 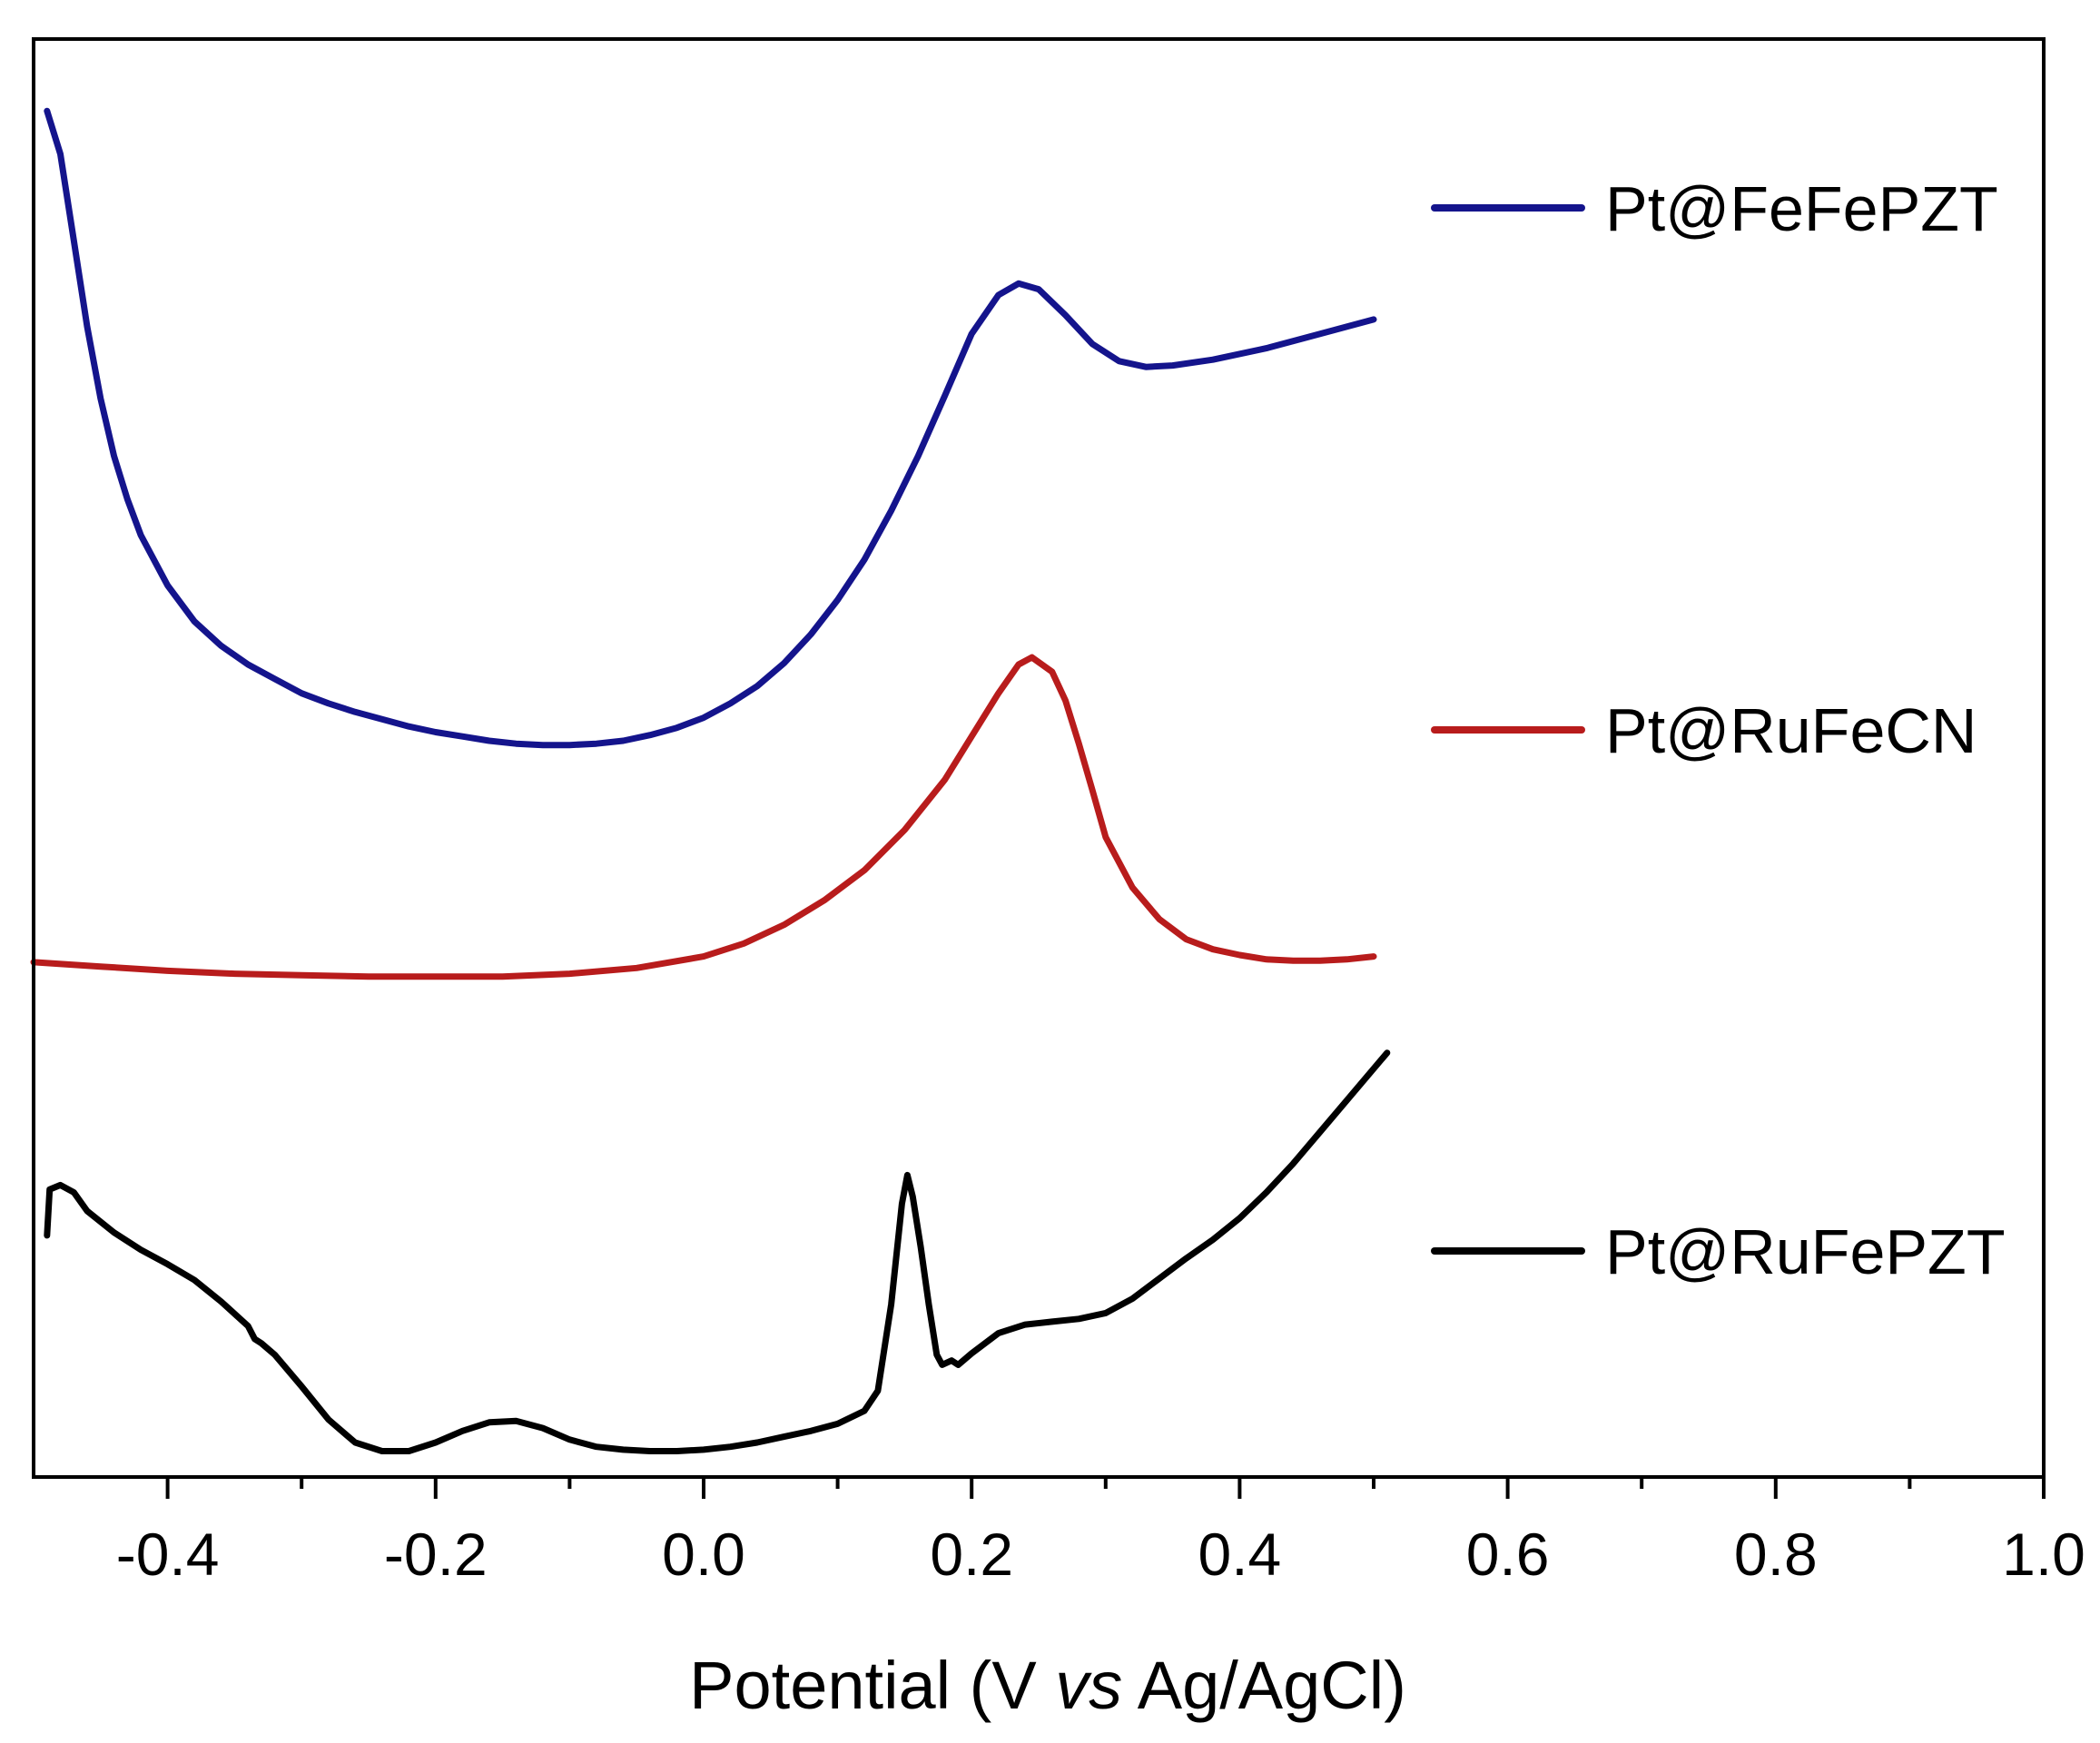 I want to click on x-tick-label: 0.4, so click(x=1240, y=1554).